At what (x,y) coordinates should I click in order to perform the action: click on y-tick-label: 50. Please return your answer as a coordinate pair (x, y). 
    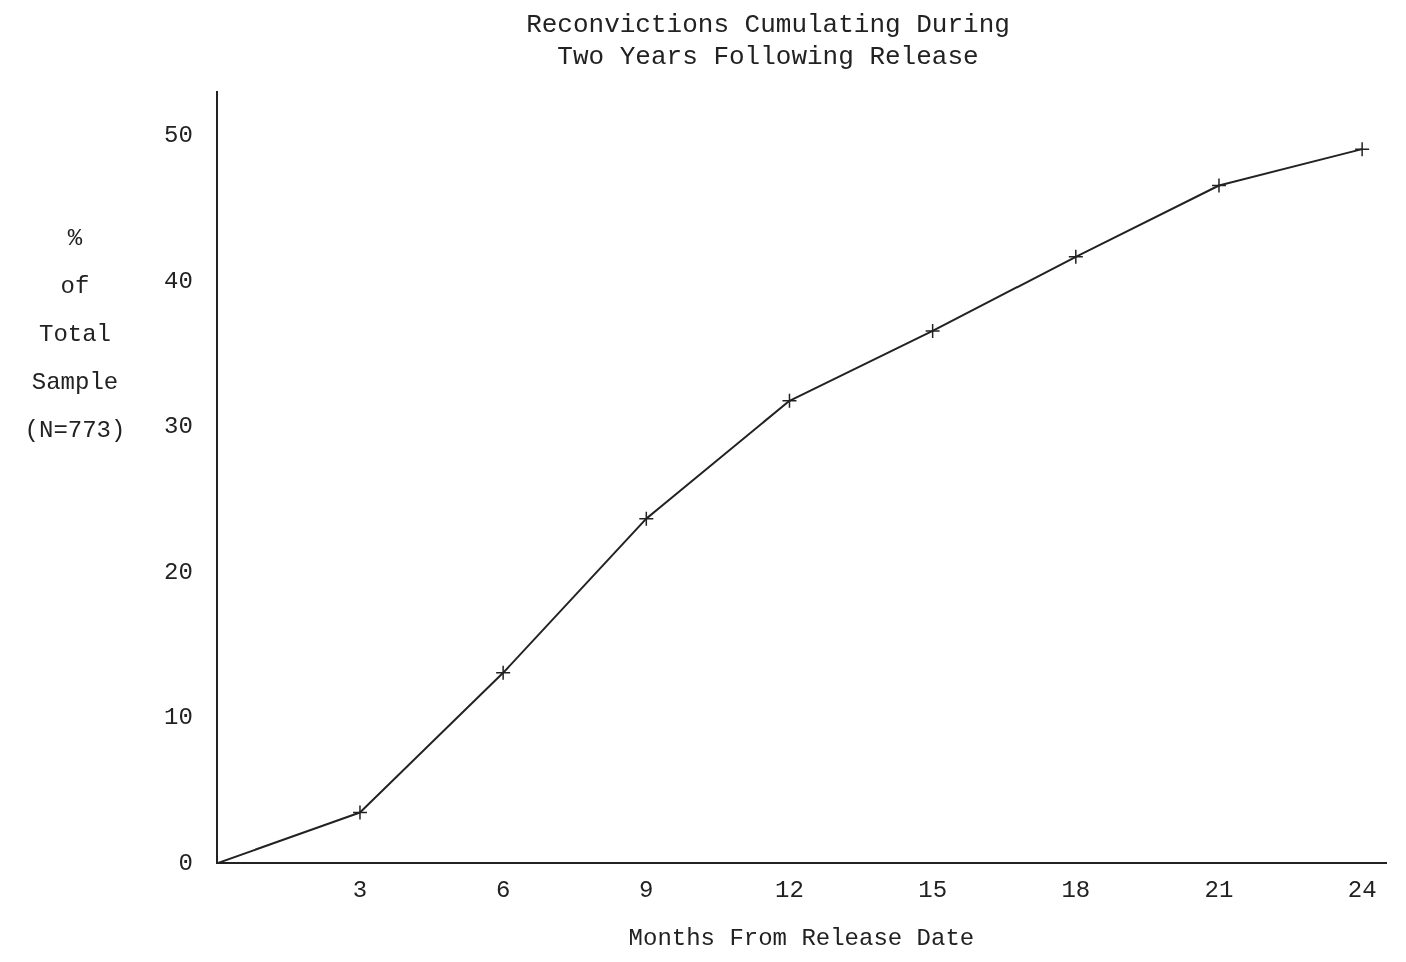
    Looking at the image, I should click on (178, 136).